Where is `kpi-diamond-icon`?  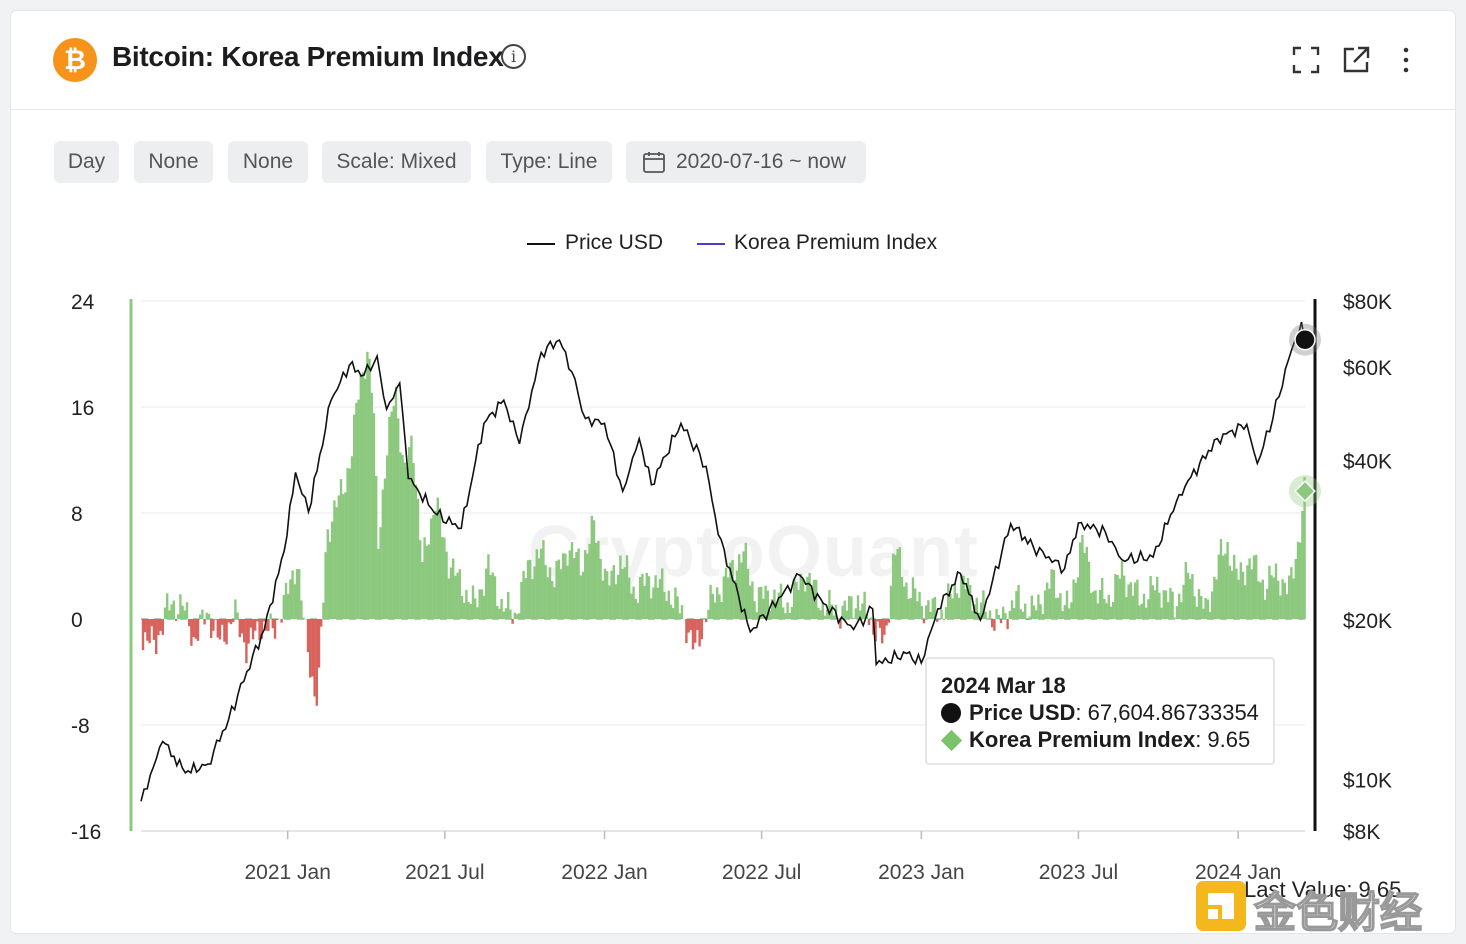 kpi-diamond-icon is located at coordinates (951, 740).